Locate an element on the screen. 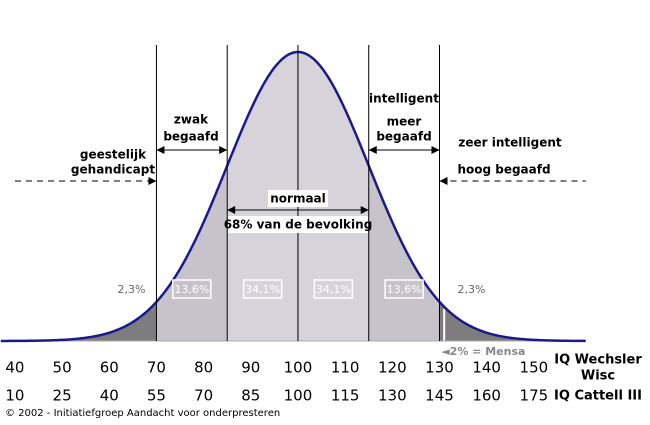  annotation: 68% van de bevolking is located at coordinates (298, 225).